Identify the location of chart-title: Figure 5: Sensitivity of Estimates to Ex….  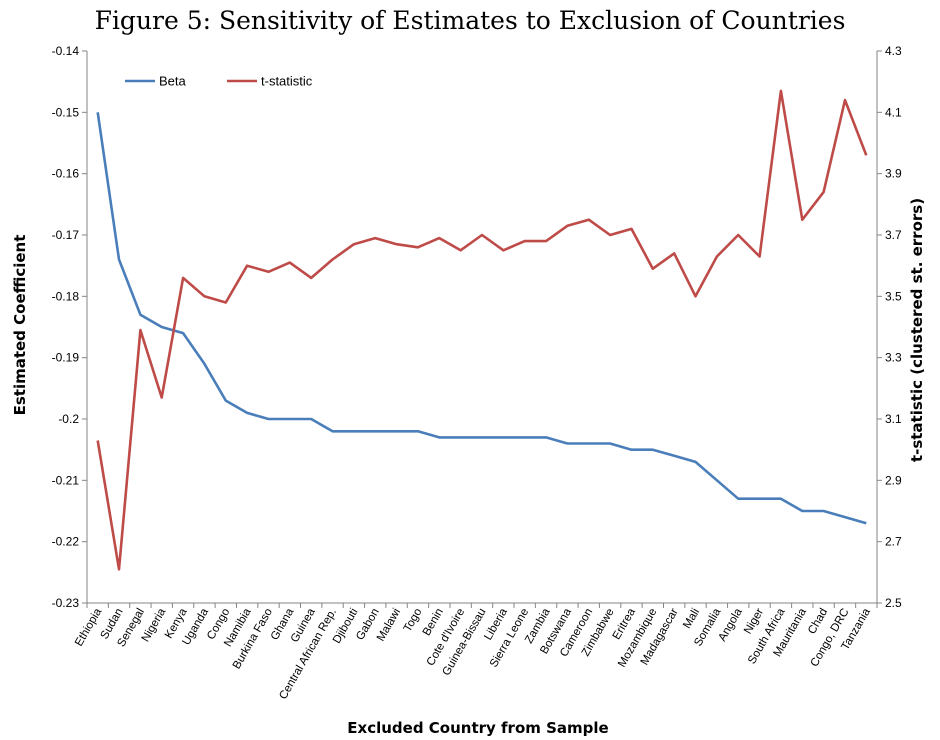
(470, 20).